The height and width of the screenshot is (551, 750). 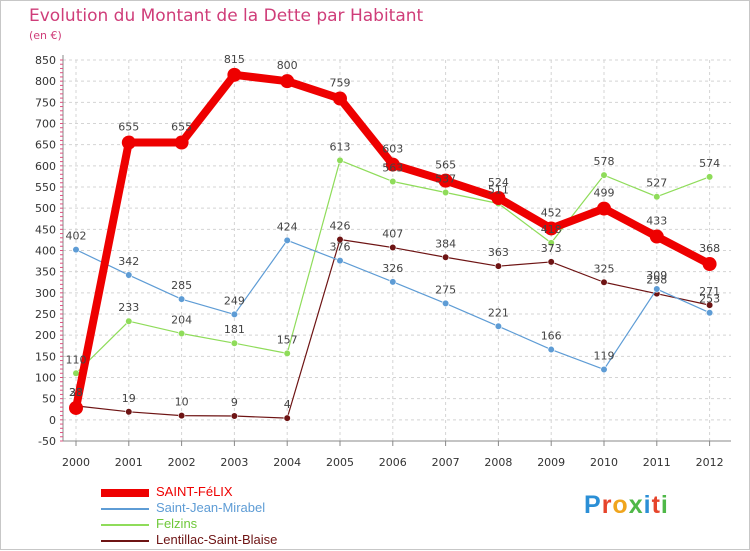 What do you see at coordinates (340, 462) in the screenshot?
I see `x-tick-label: 2005` at bounding box center [340, 462].